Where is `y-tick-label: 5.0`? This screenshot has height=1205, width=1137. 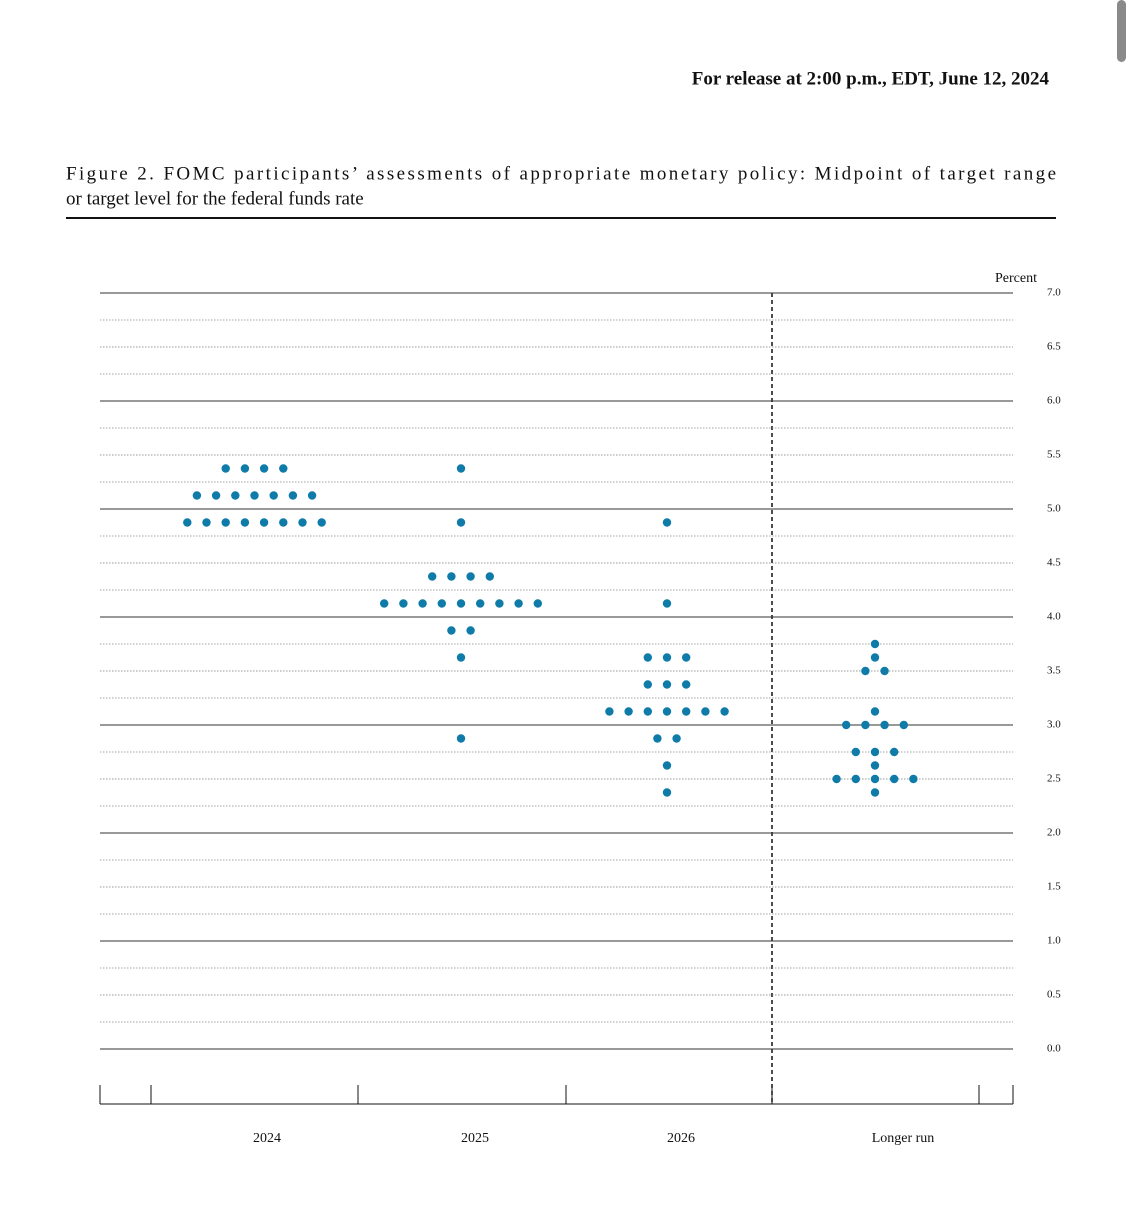 y-tick-label: 5.0 is located at coordinates (1054, 509).